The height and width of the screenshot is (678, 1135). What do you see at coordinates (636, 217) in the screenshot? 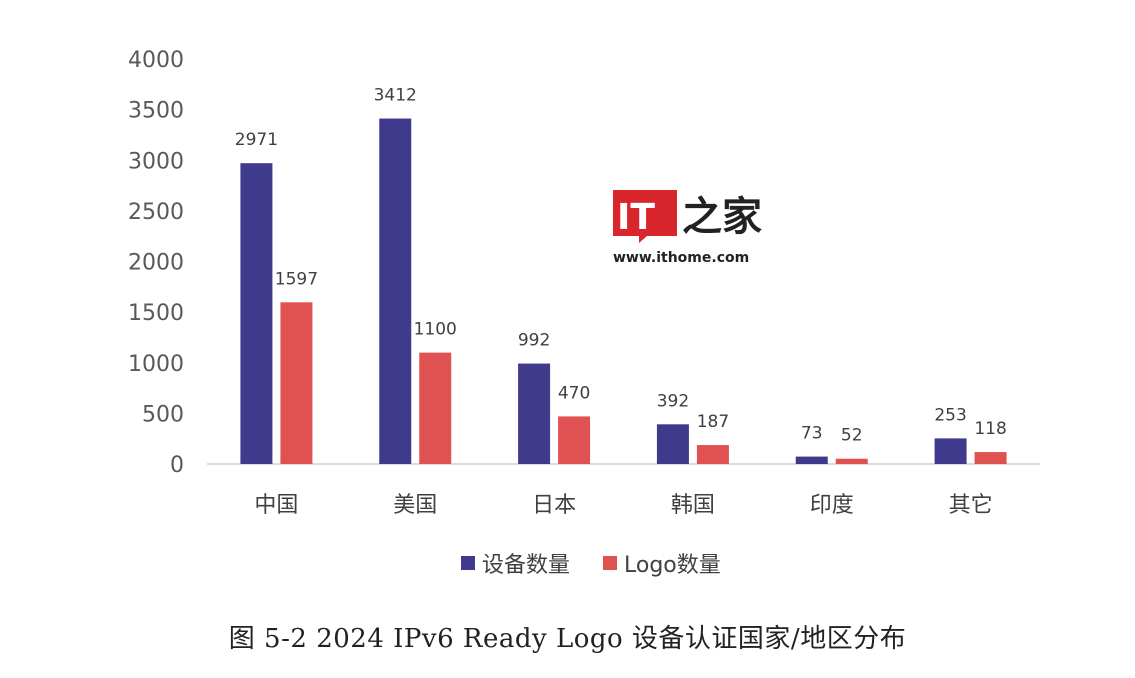
I see `svg-text: IT` at bounding box center [636, 217].